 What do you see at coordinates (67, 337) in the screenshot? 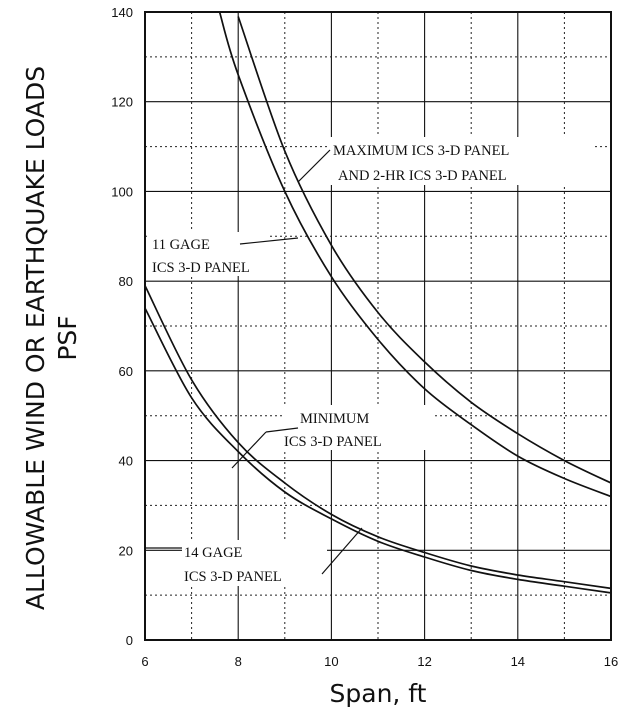
I see `y-axis-unit: PSF` at bounding box center [67, 337].